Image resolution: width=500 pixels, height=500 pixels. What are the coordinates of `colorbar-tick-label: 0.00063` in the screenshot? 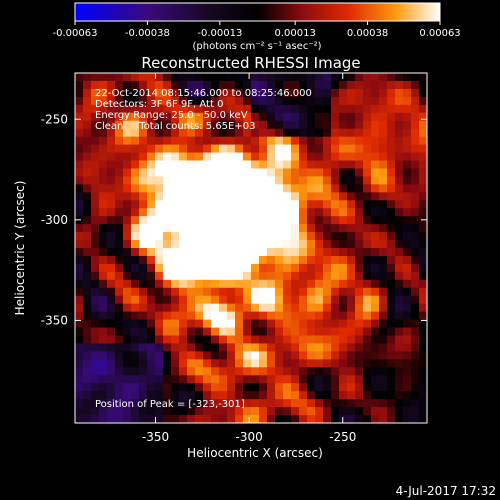 It's located at (439, 33).